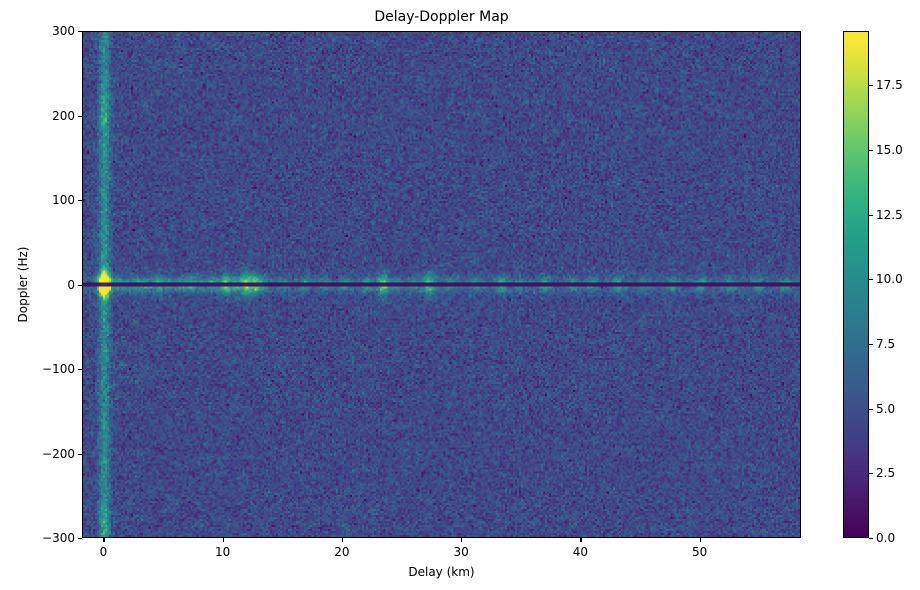 The width and height of the screenshot is (920, 590). I want to click on x-tick-4-mark, so click(581, 540).